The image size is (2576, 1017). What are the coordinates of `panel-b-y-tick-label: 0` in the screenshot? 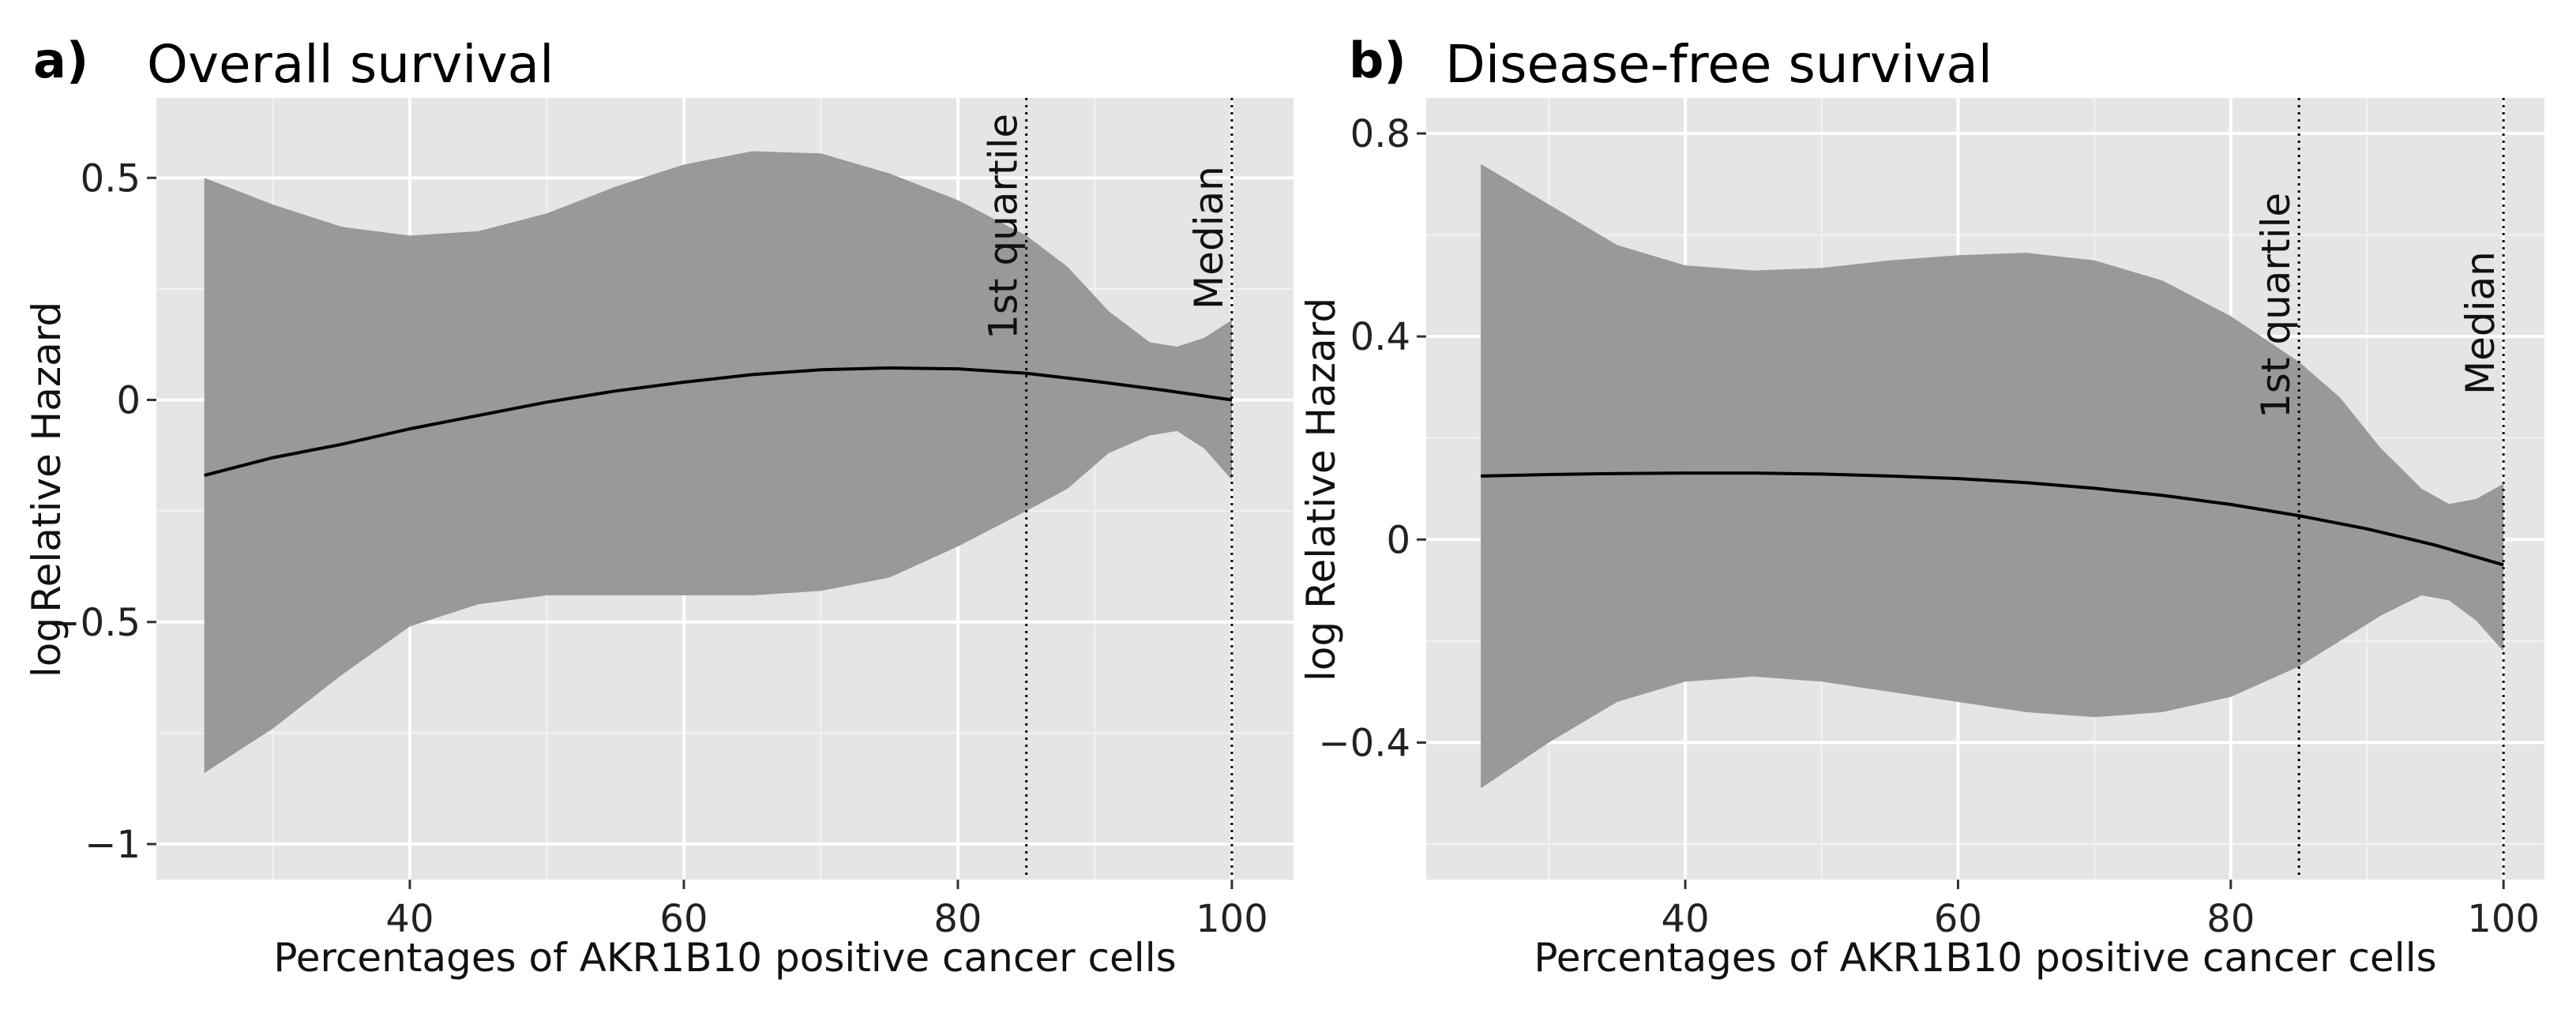 It's located at (1398, 540).